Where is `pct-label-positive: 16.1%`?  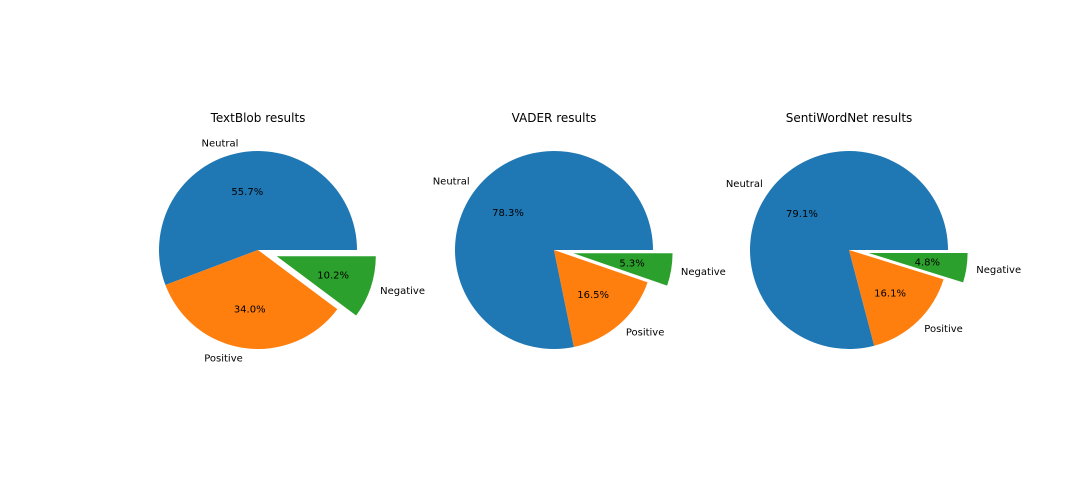
pct-label-positive: 16.1% is located at coordinates (890, 293).